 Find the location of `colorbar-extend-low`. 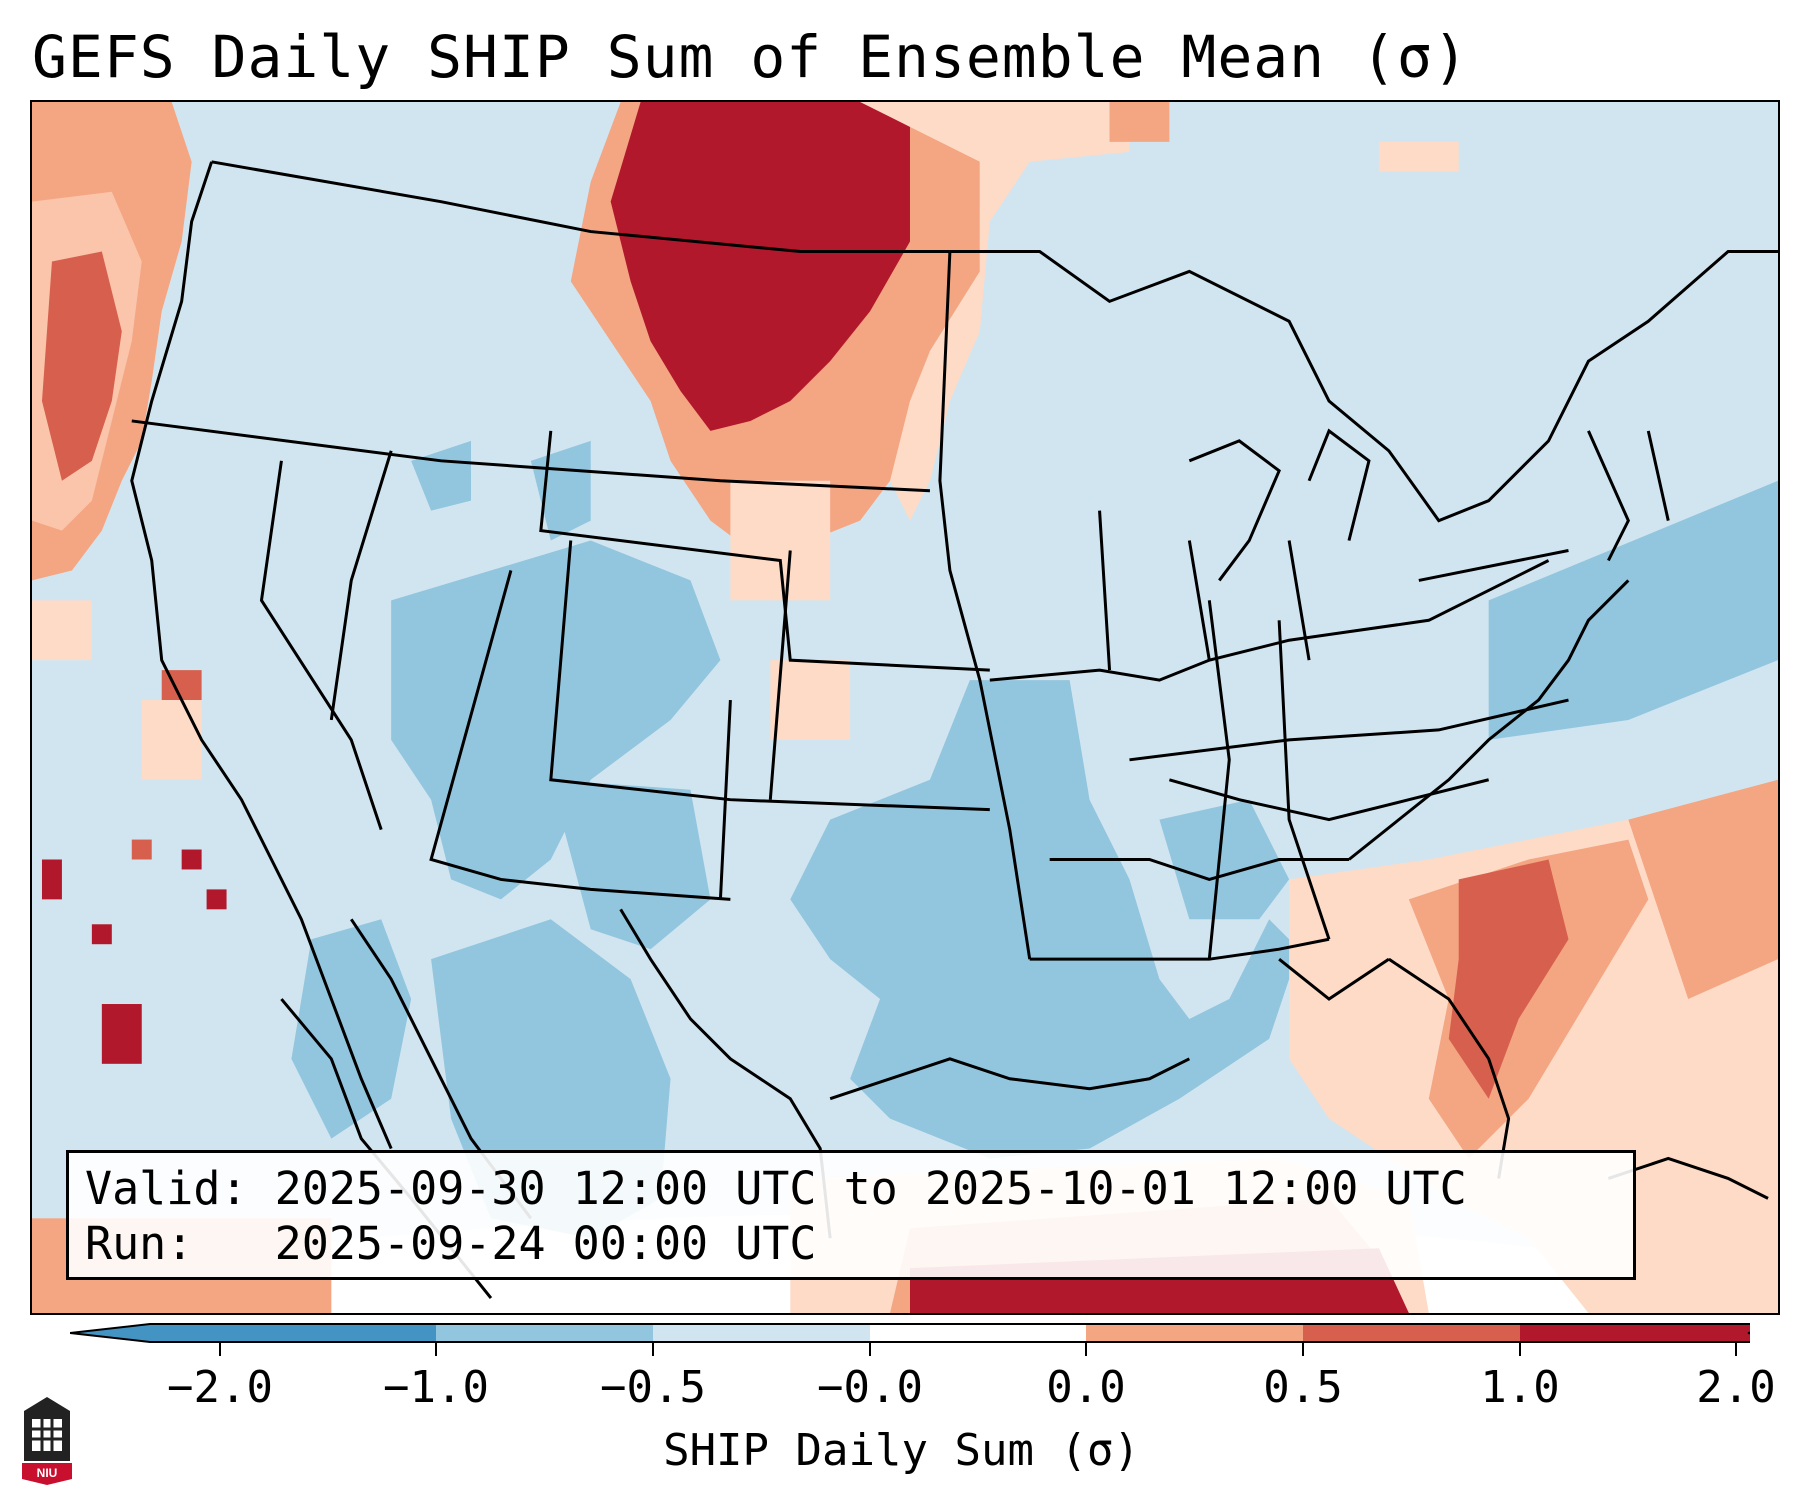

colorbar-extend-low is located at coordinates (110, 1333).